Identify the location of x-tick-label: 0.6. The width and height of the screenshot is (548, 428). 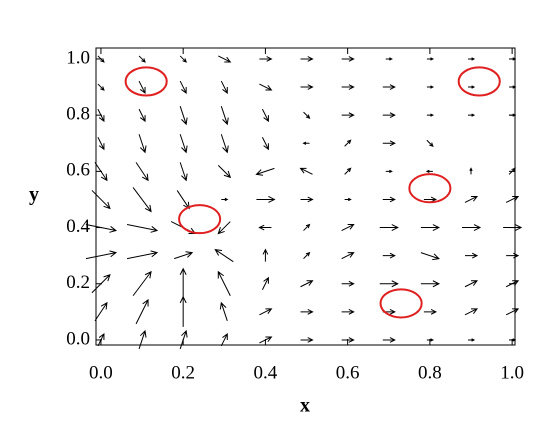
(348, 372).